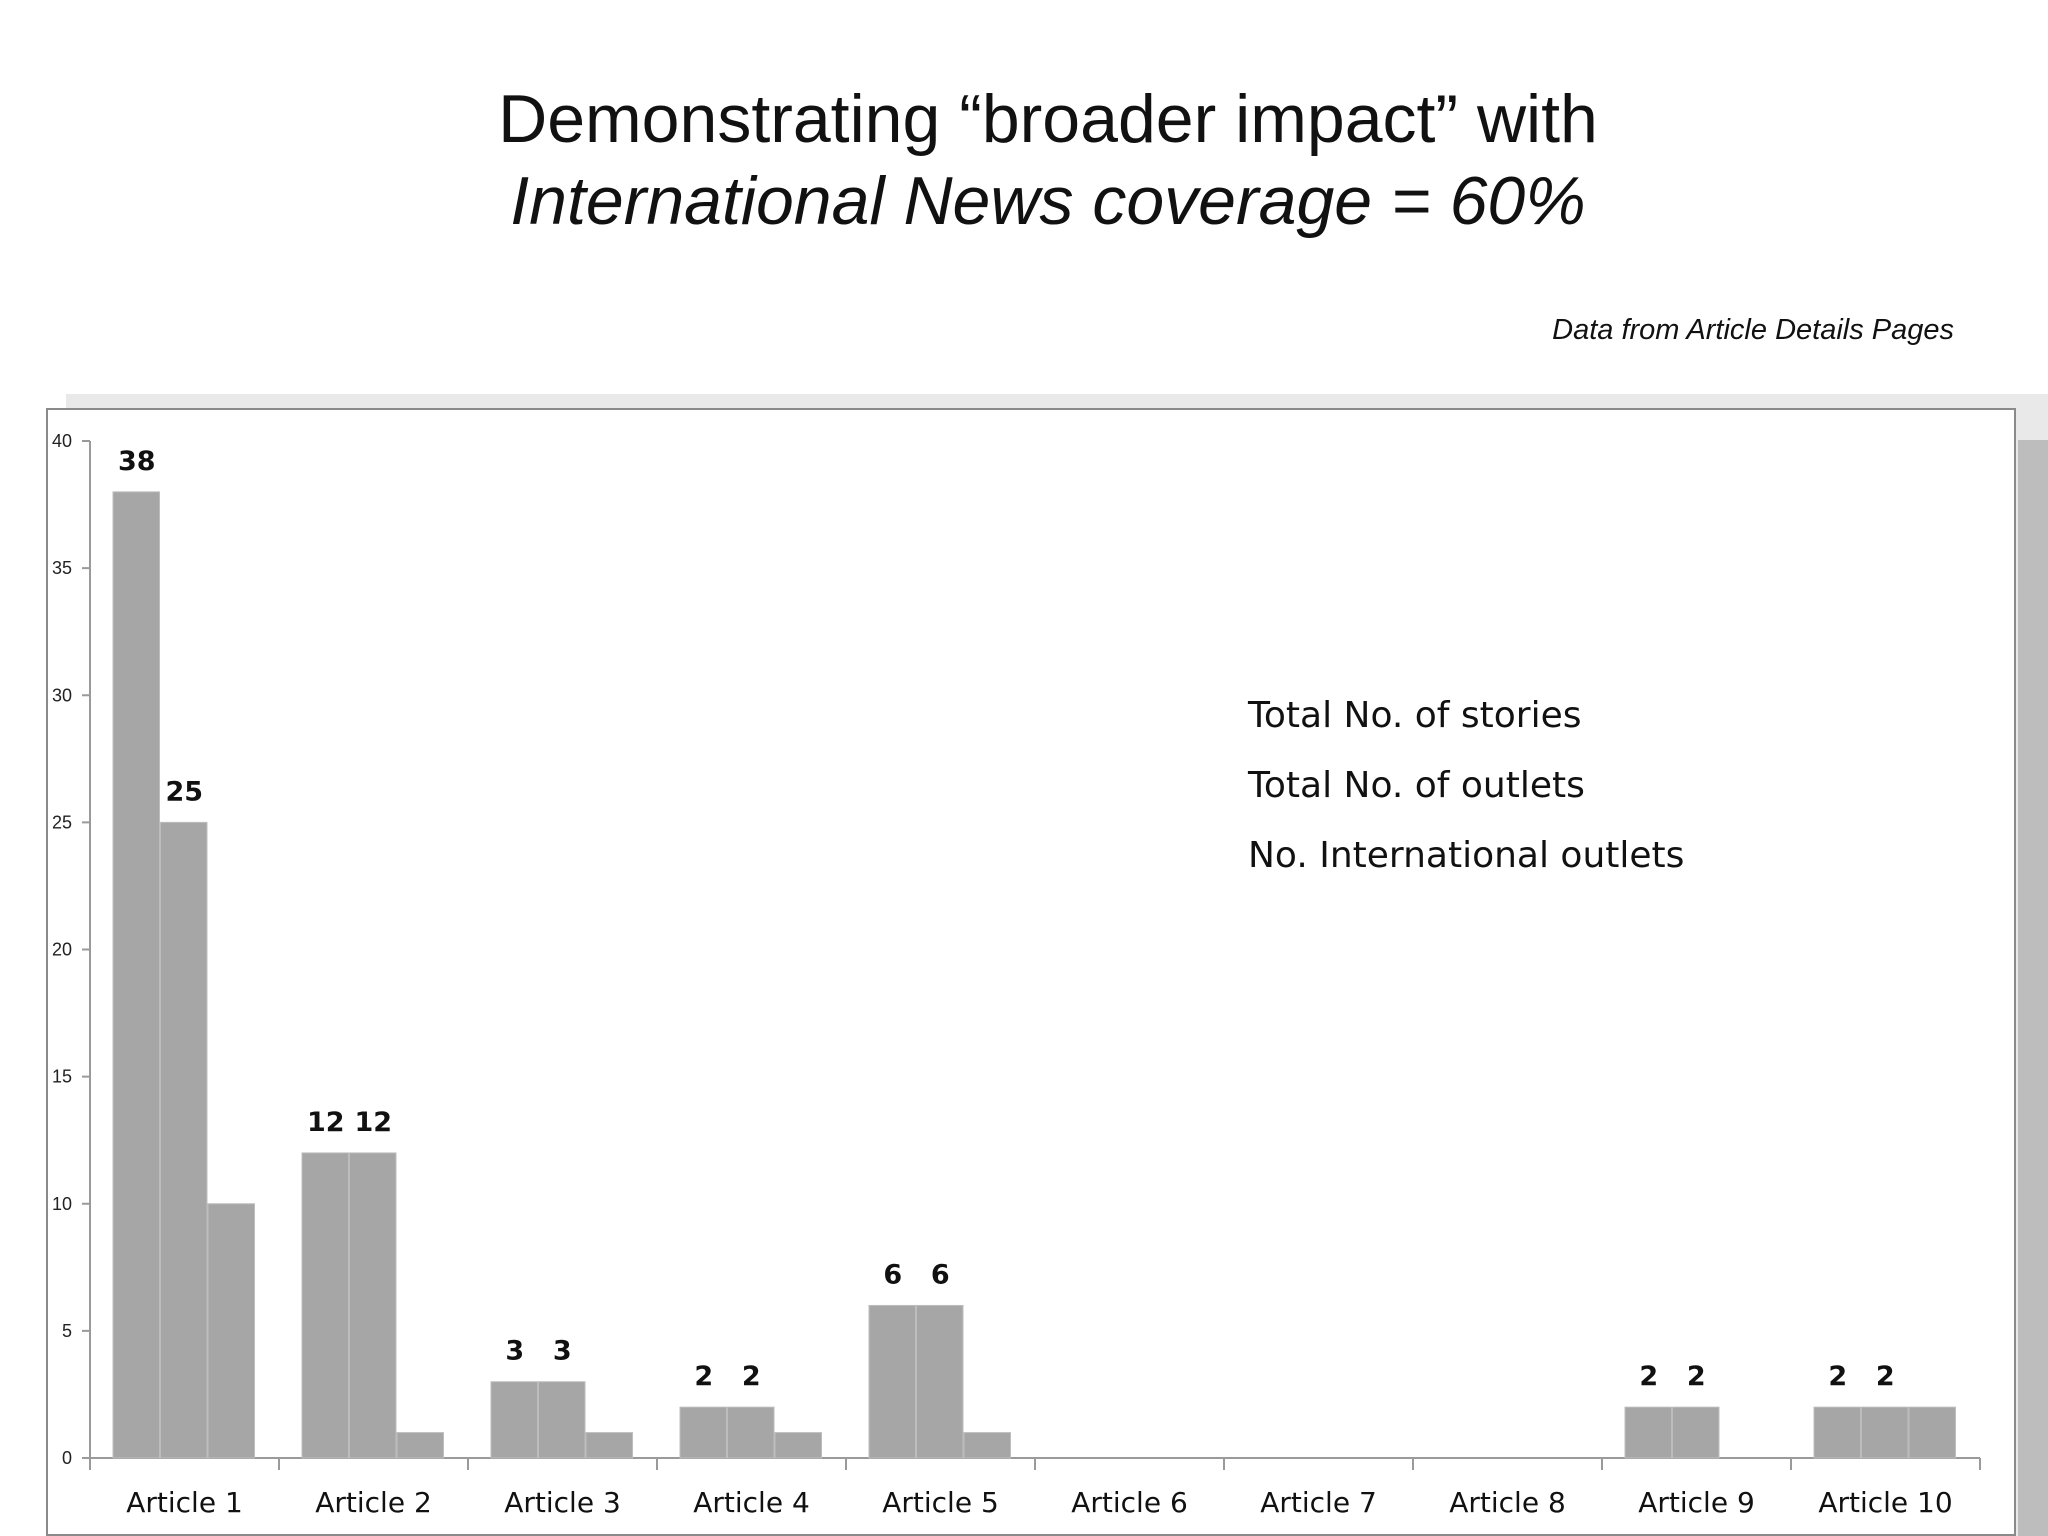  What do you see at coordinates (67, 1331) in the screenshot?
I see `y-tick-label: 5` at bounding box center [67, 1331].